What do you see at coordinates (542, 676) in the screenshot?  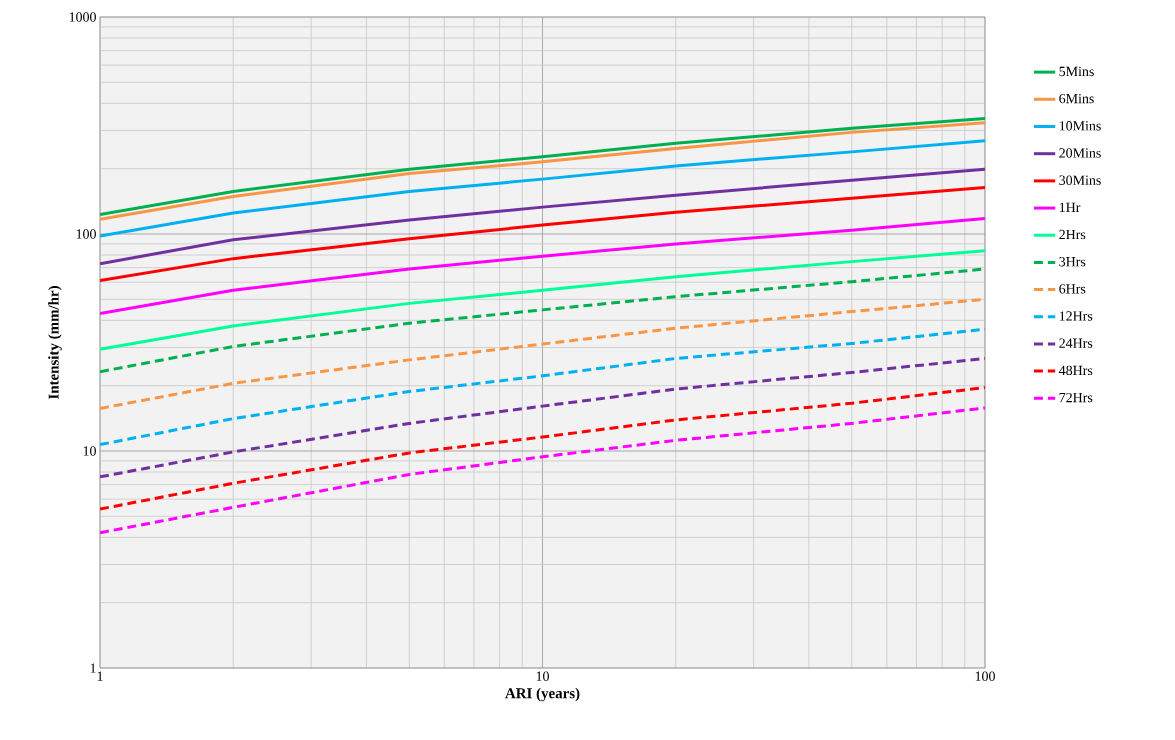 I see `x-tick-label: 10` at bounding box center [542, 676].